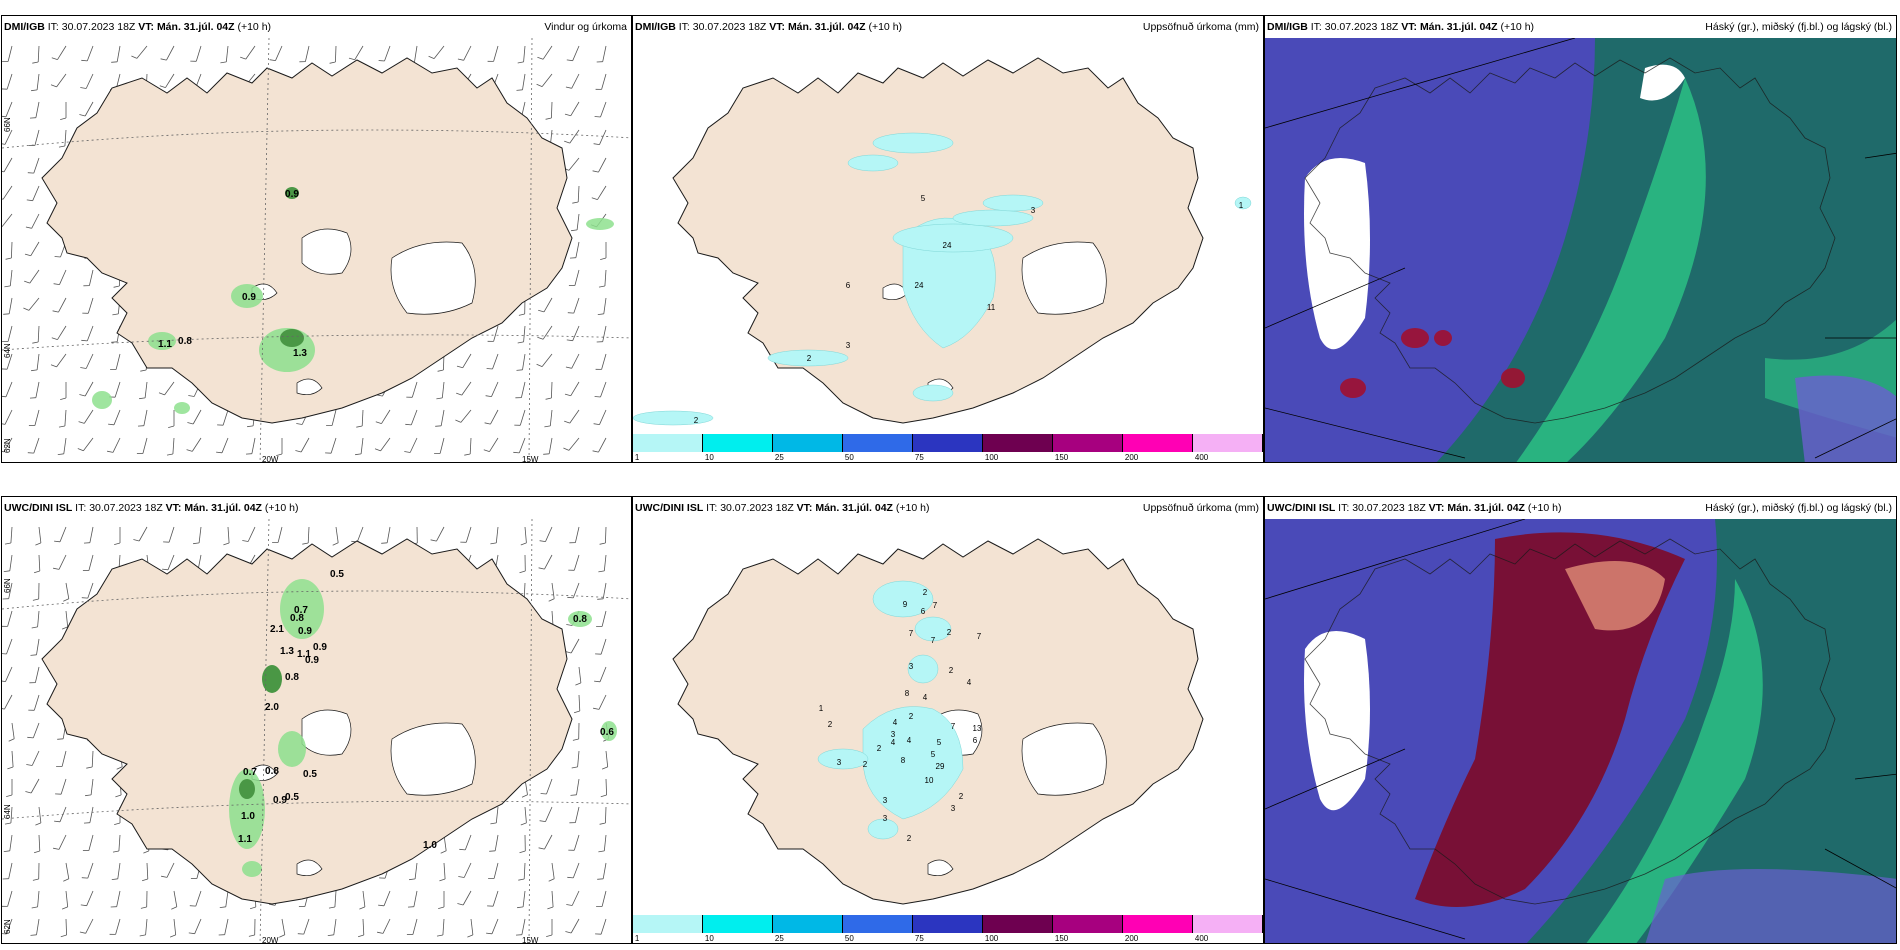 The width and height of the screenshot is (1900, 950). Describe the element at coordinates (684, 27) in the screenshot. I see `it-label: IT:` at that location.